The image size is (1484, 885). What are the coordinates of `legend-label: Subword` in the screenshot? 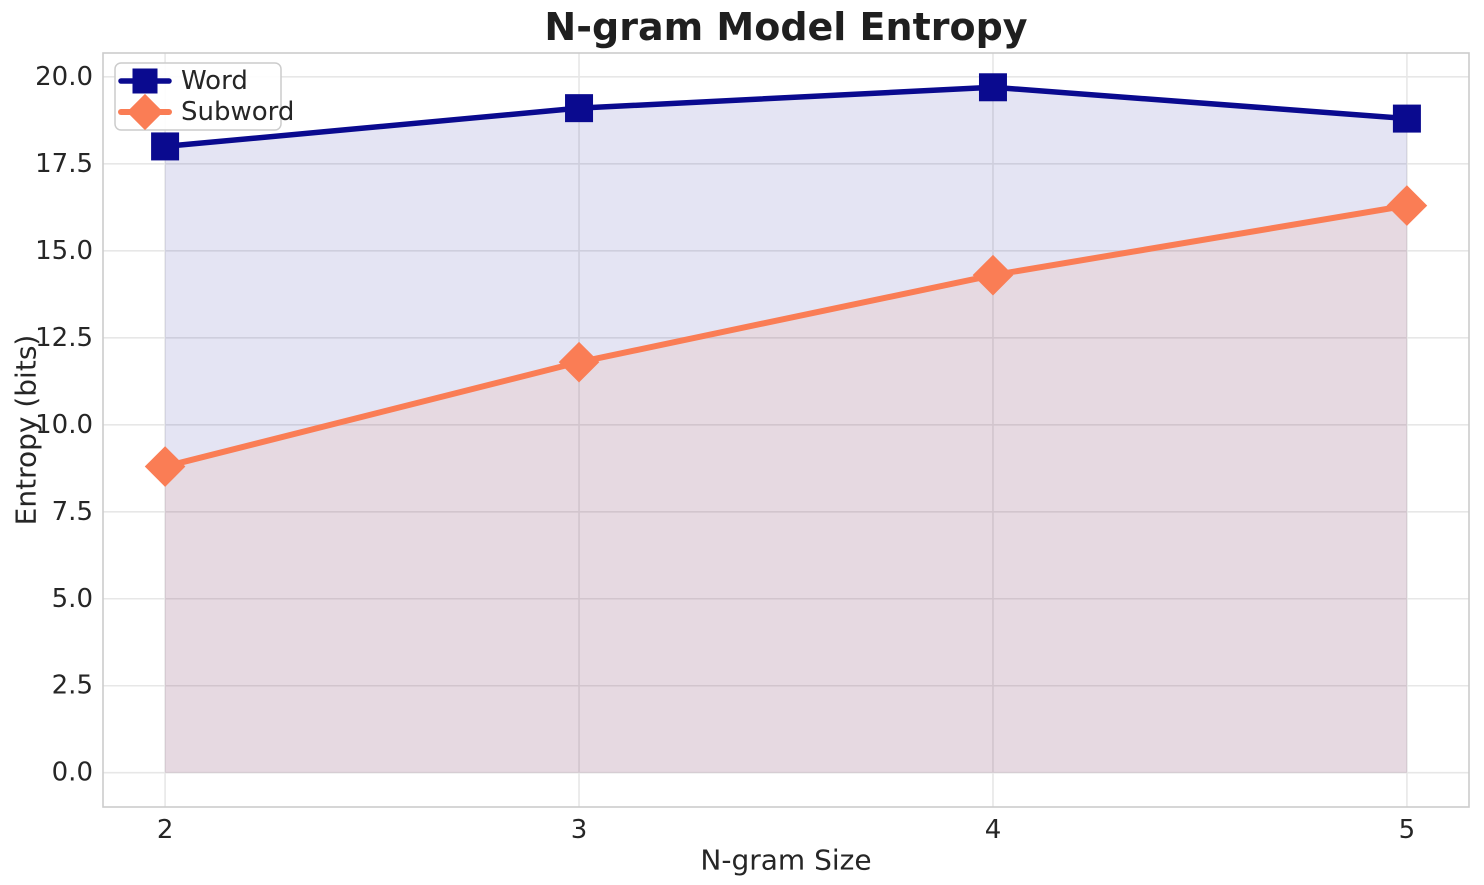 It's located at (237, 112).